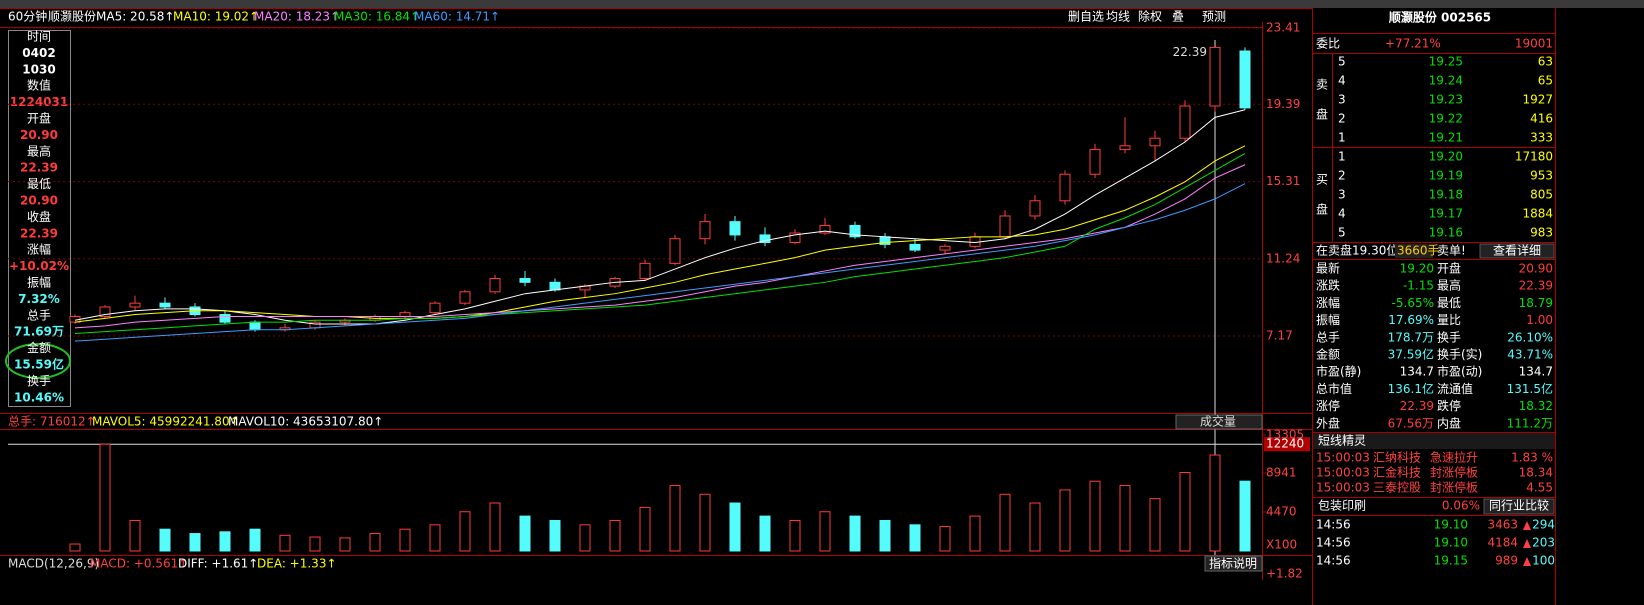  What do you see at coordinates (1214, 17) in the screenshot?
I see `toolbar-button: 预测` at bounding box center [1214, 17].